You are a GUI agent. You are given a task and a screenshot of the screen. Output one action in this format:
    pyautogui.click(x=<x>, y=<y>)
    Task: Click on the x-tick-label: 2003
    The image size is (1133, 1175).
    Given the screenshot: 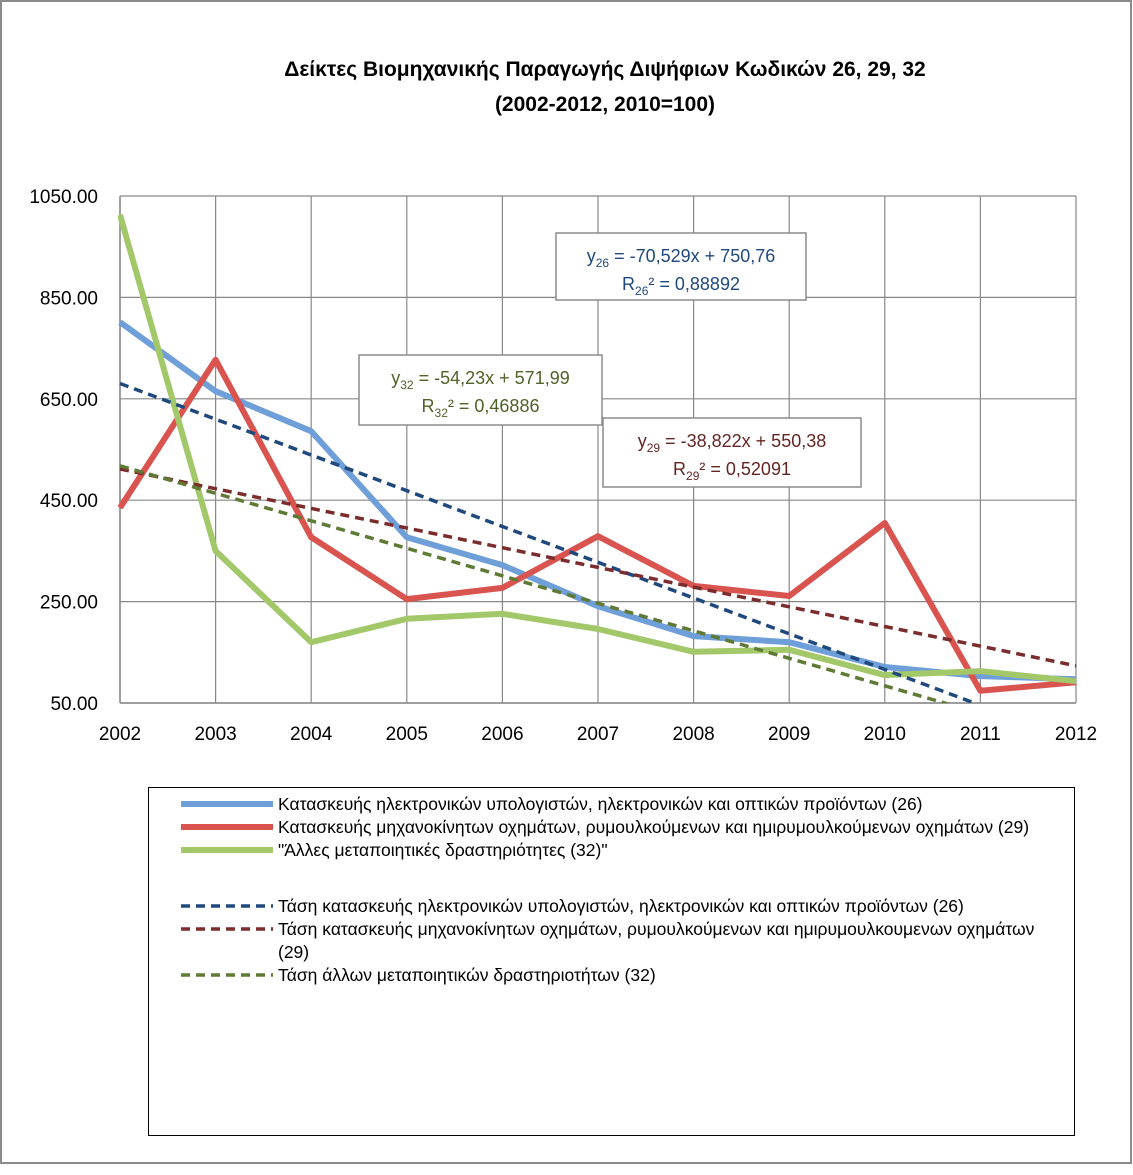 What is the action you would take?
    pyautogui.click(x=215, y=734)
    